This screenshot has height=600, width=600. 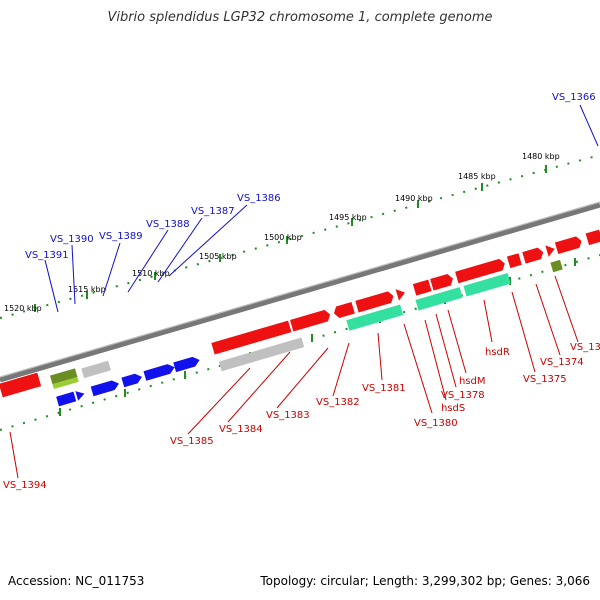 I want to click on accession-text: Accession: NC_011753, so click(x=76, y=581).